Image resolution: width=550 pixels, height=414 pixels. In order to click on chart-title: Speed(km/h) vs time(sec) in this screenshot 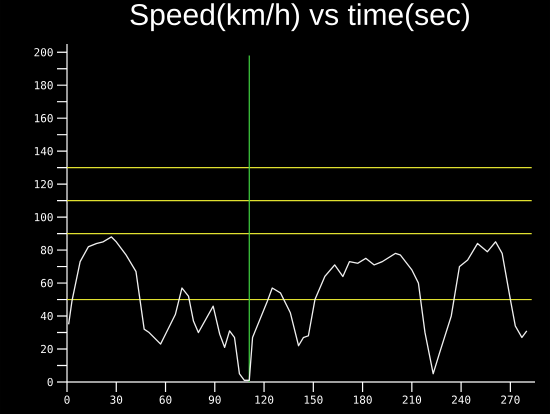, I will do `click(299, 17)`.